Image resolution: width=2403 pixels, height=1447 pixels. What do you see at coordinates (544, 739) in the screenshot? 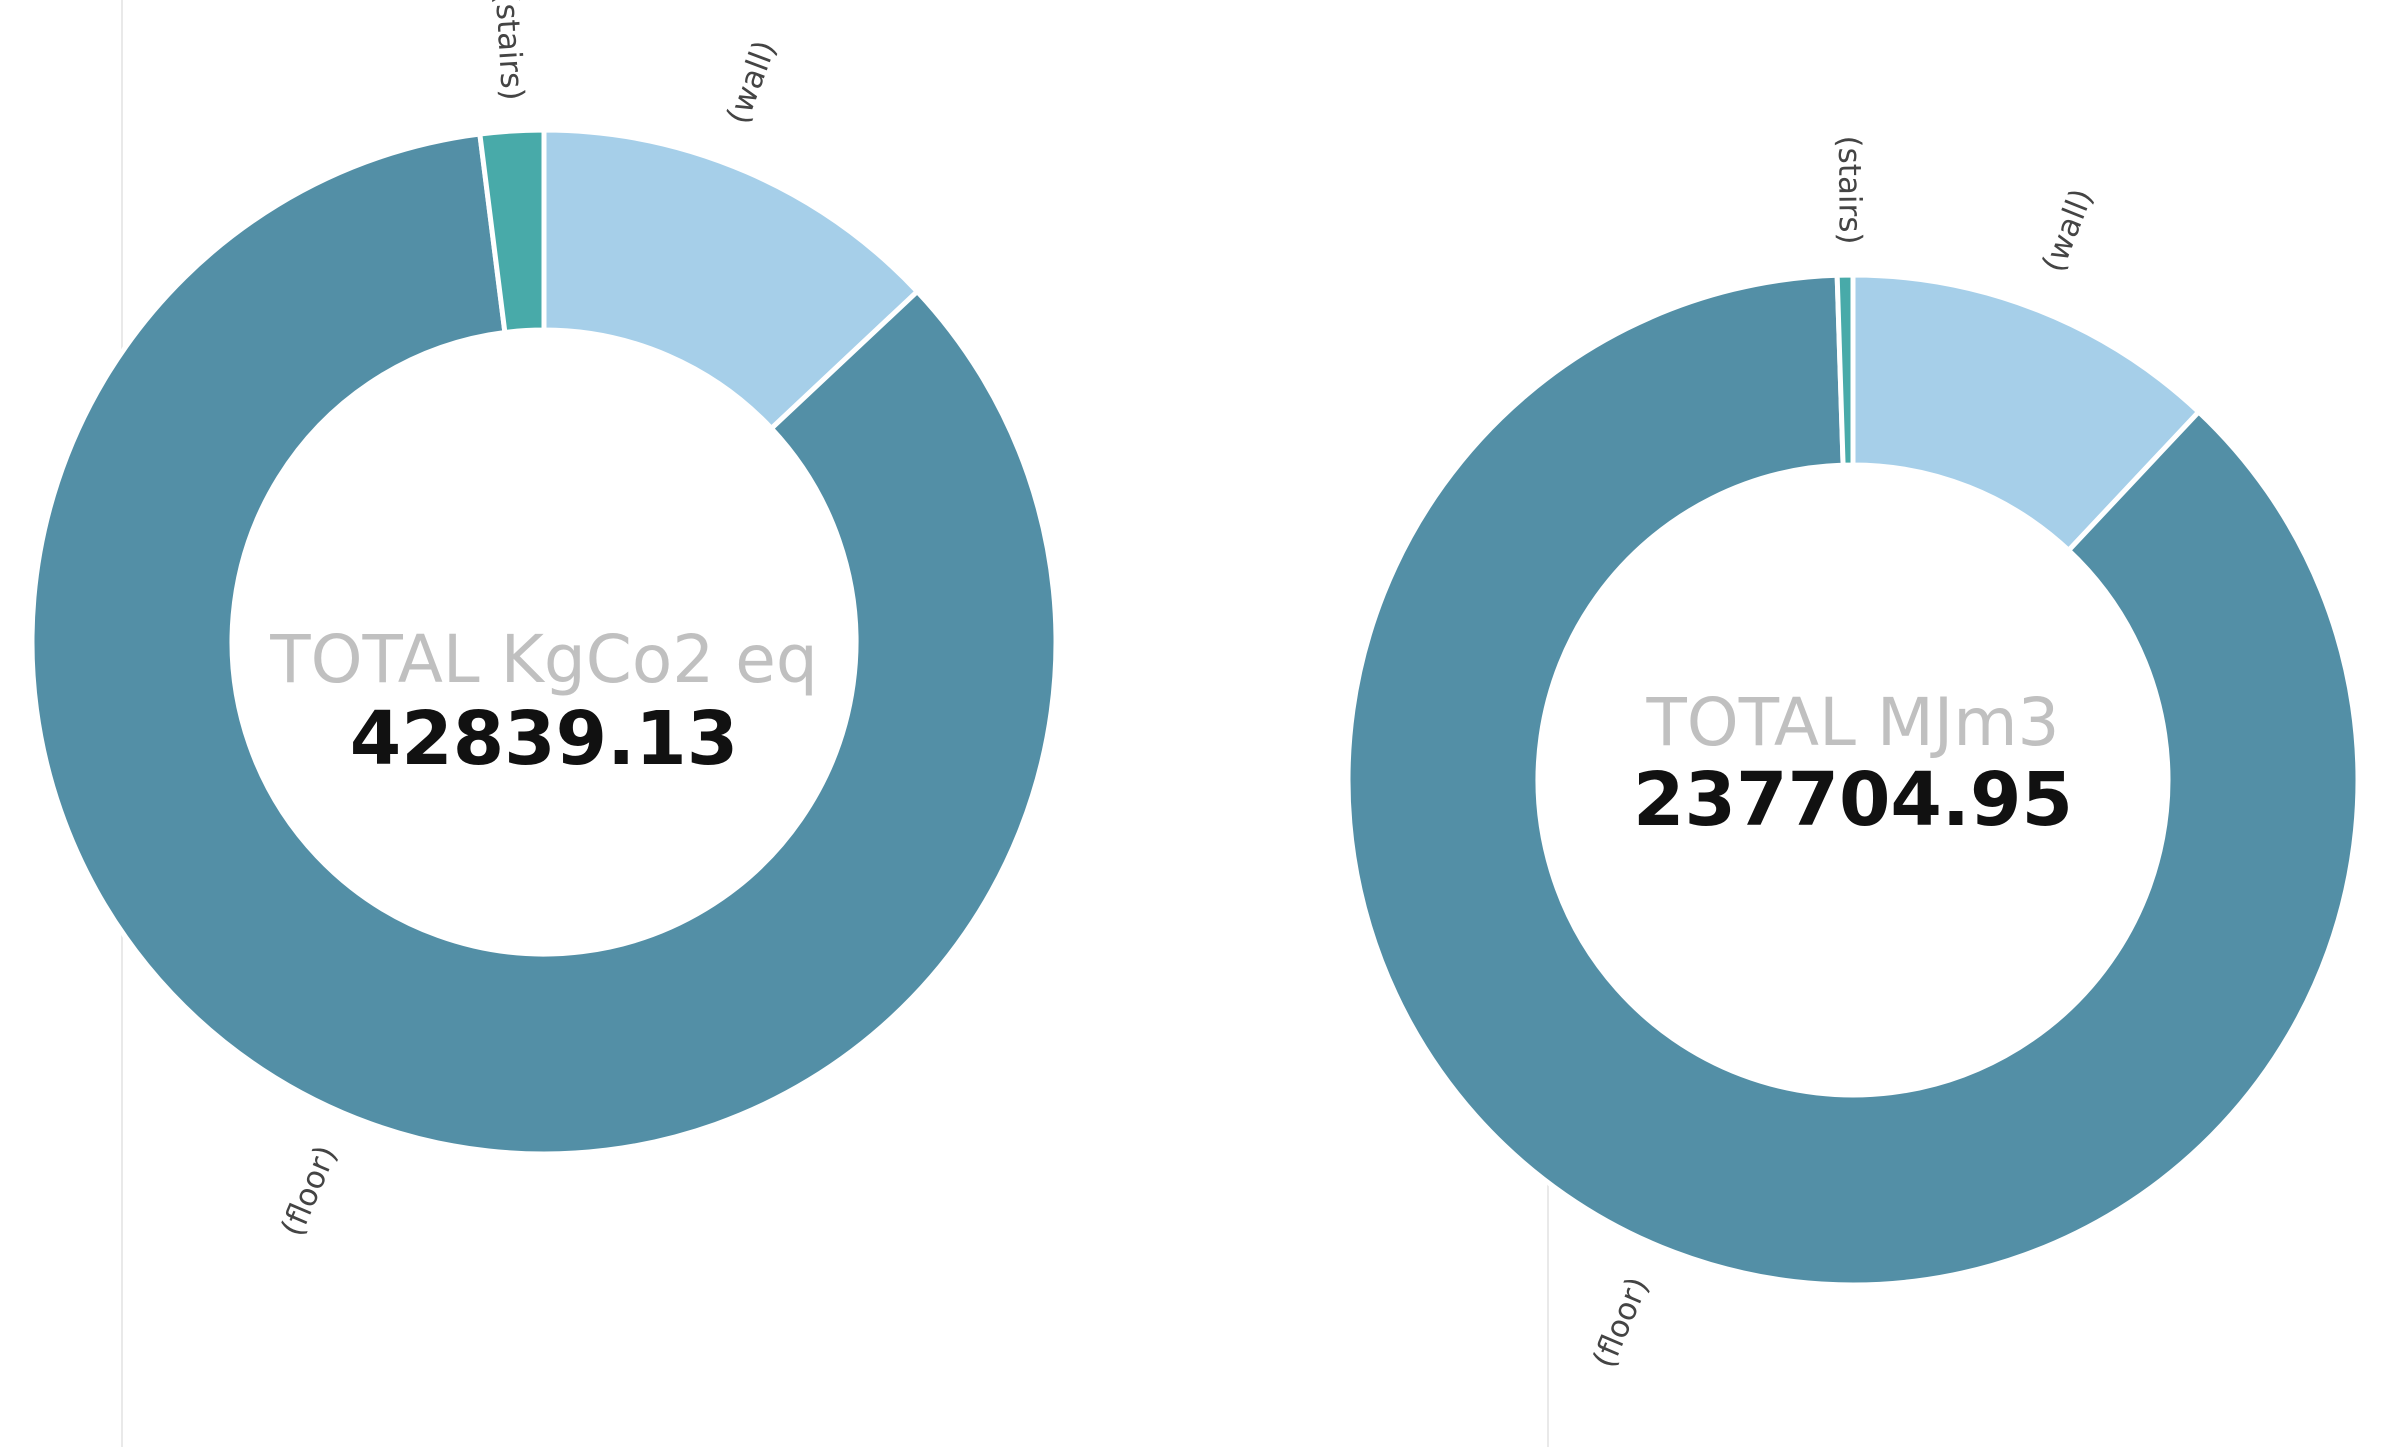
I see `center-total-value: 42839.13` at bounding box center [544, 739].